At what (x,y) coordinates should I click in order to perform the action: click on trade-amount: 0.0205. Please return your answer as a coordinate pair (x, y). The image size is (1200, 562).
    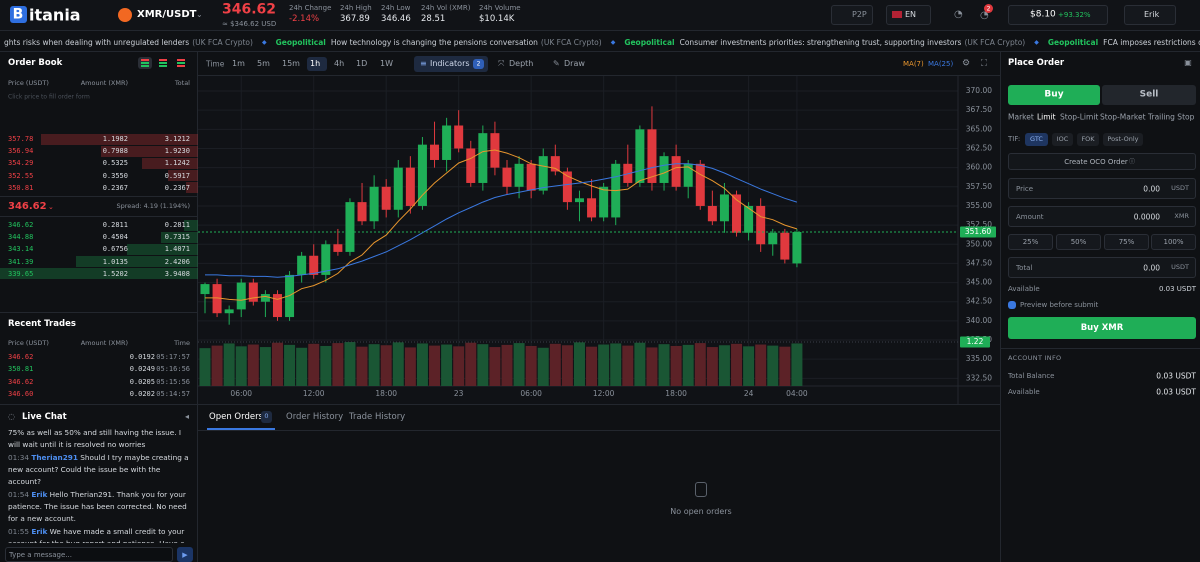
    Looking at the image, I should click on (142, 381).